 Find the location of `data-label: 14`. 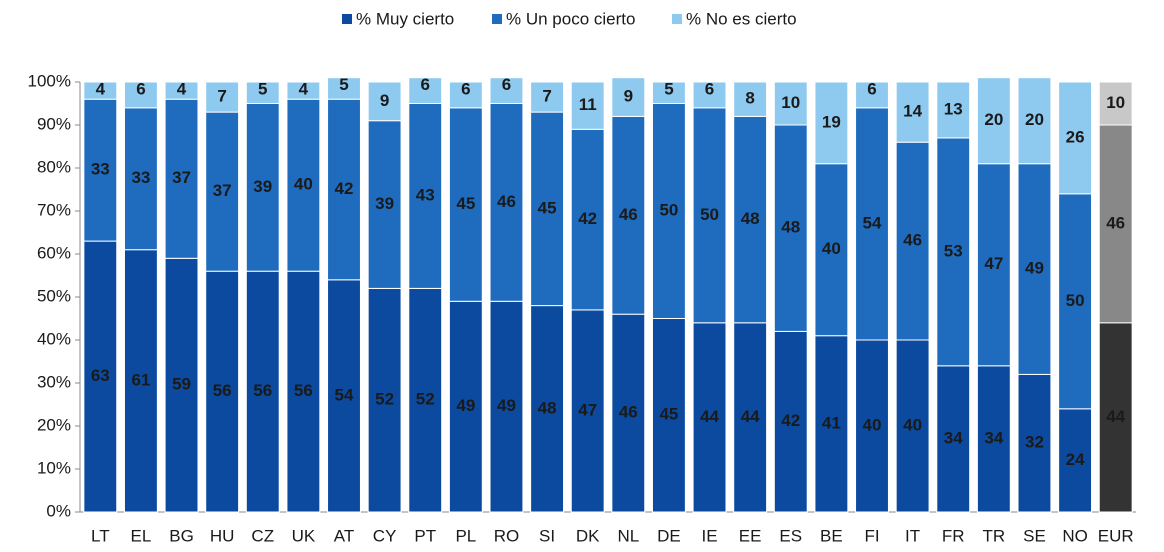

data-label: 14 is located at coordinates (912, 111).